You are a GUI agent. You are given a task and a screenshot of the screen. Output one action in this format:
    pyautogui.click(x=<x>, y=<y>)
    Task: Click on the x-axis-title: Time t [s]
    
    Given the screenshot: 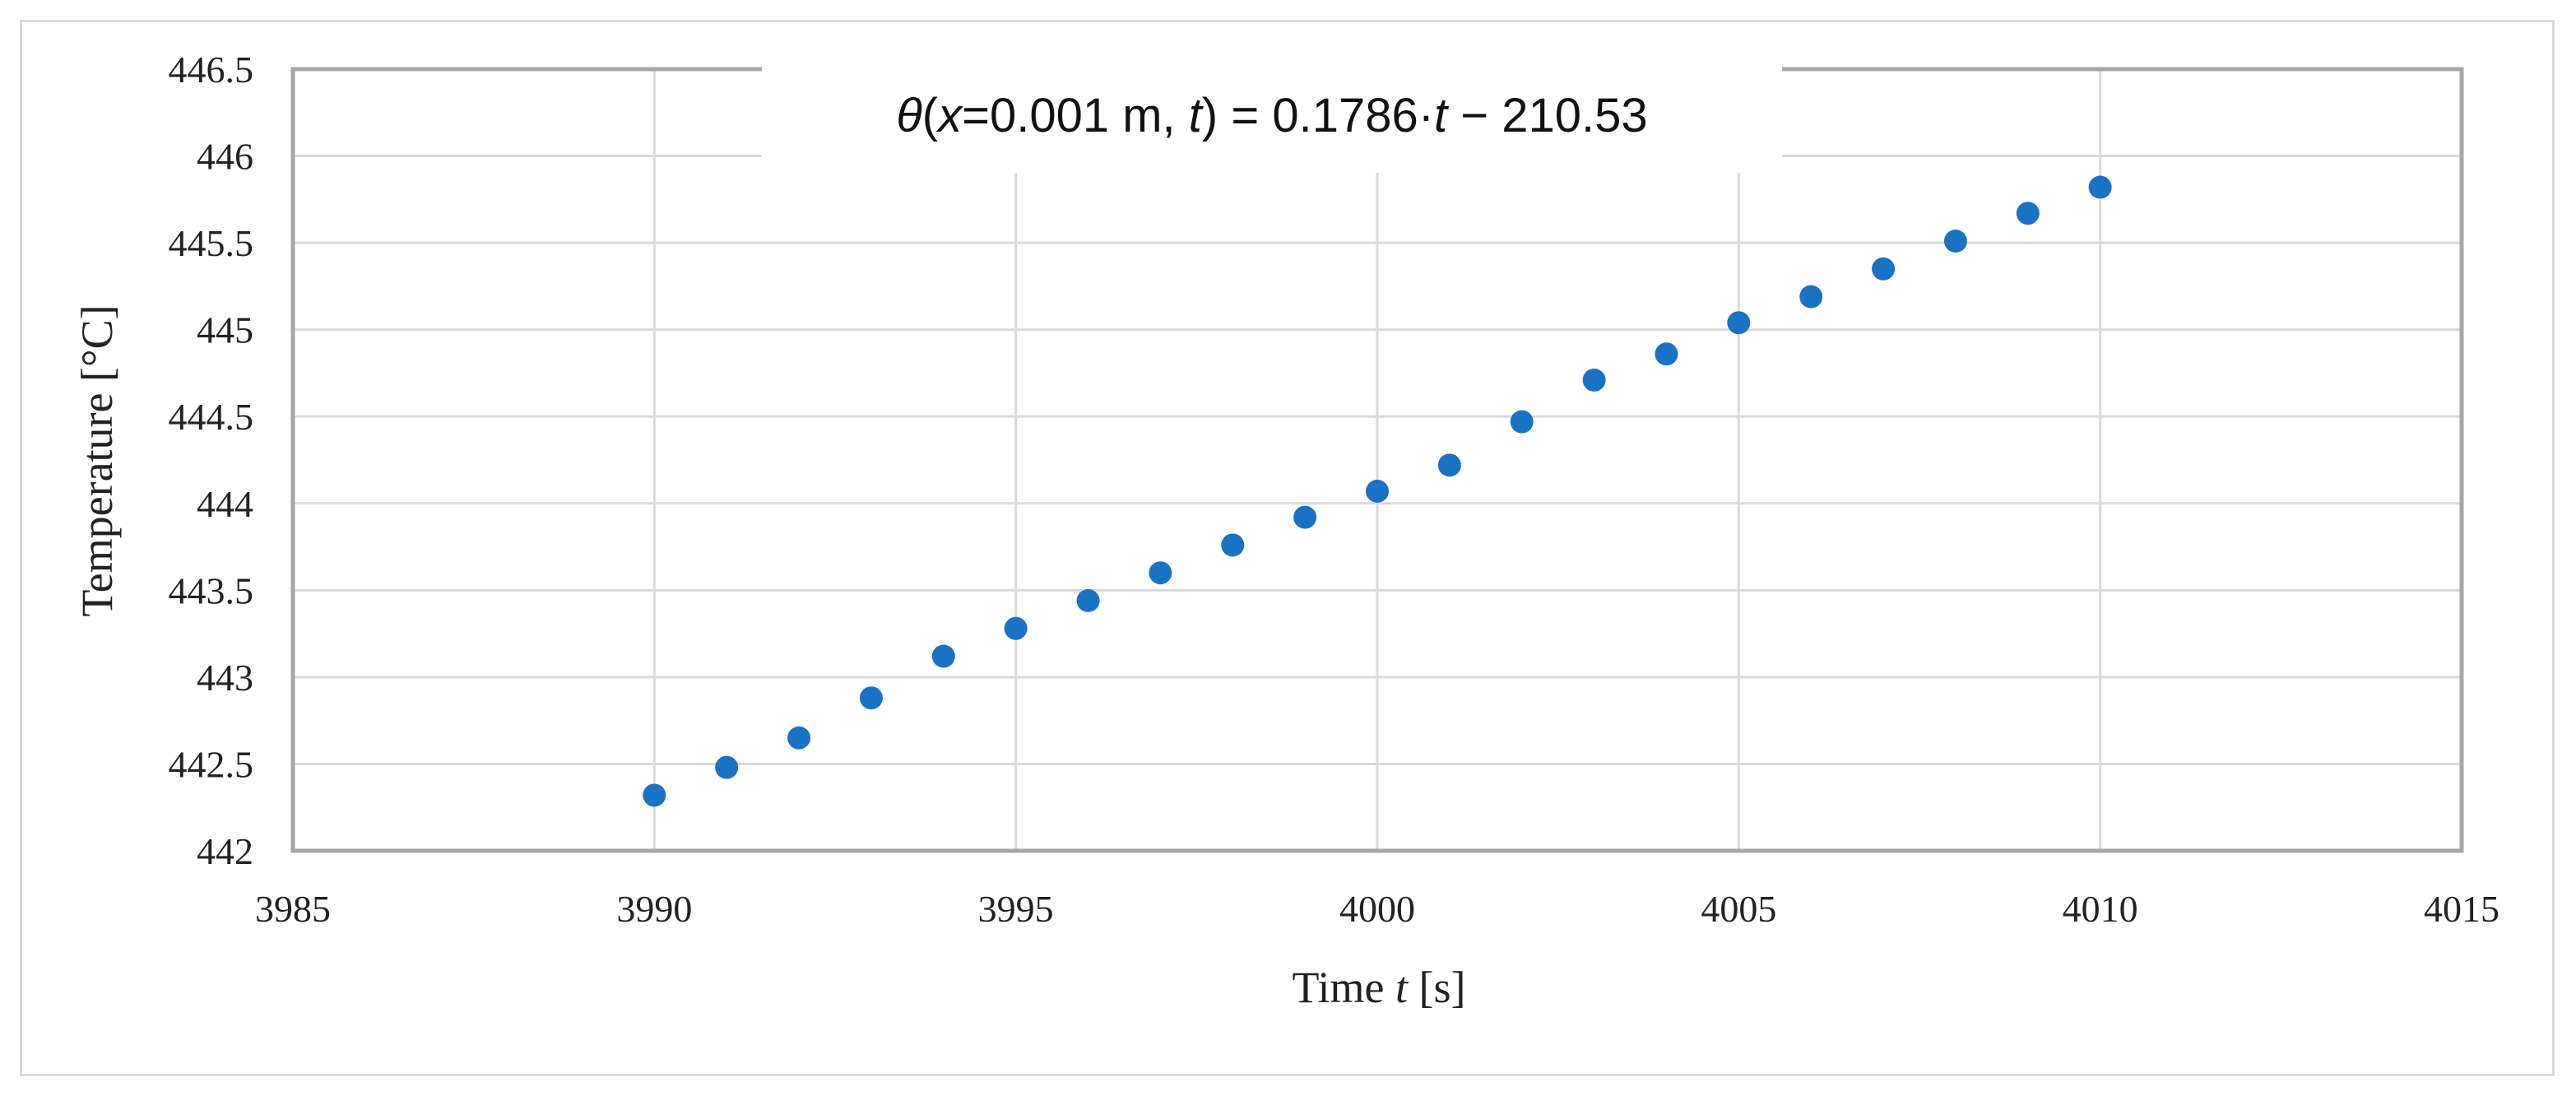 What is the action you would take?
    pyautogui.click(x=1378, y=987)
    